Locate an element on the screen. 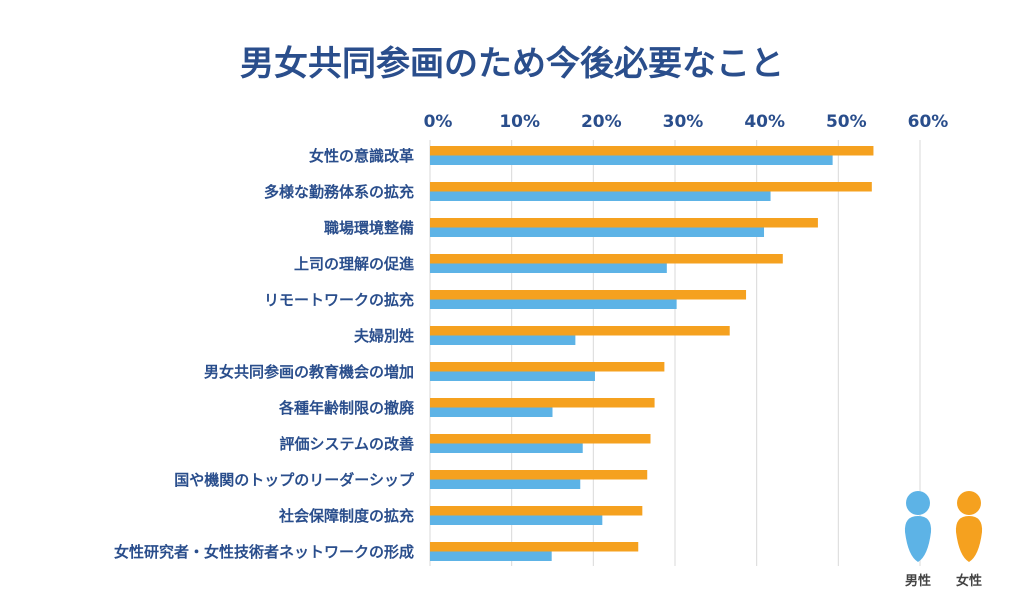  category-label: リモートワークの拡充 is located at coordinates (339, 300).